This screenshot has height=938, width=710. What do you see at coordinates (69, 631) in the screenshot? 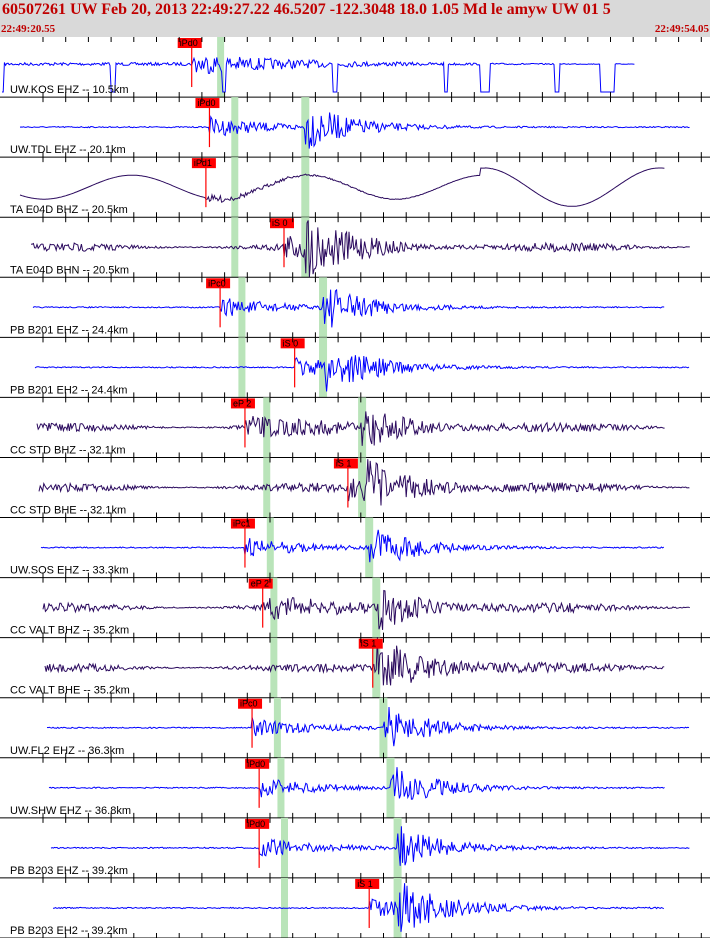
I see `trace-label: CC VALT BHZ -- 35.2km` at bounding box center [69, 631].